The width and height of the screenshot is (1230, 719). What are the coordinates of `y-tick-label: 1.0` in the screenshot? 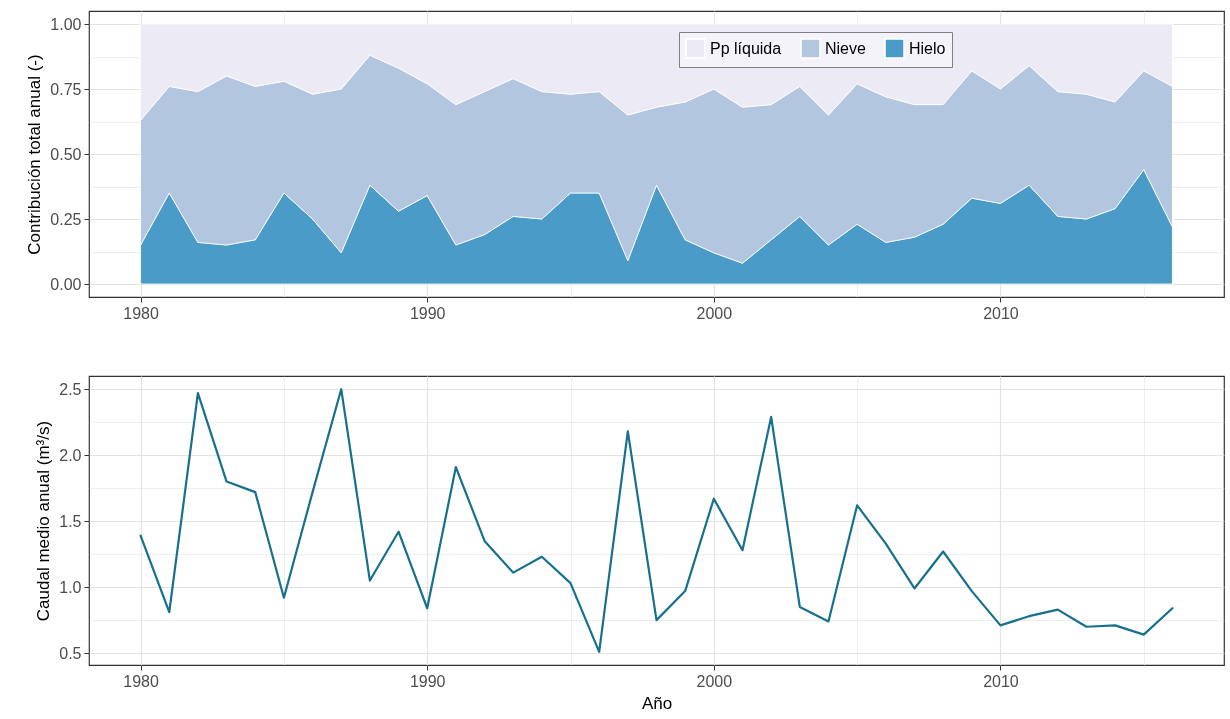 It's located at (70, 587).